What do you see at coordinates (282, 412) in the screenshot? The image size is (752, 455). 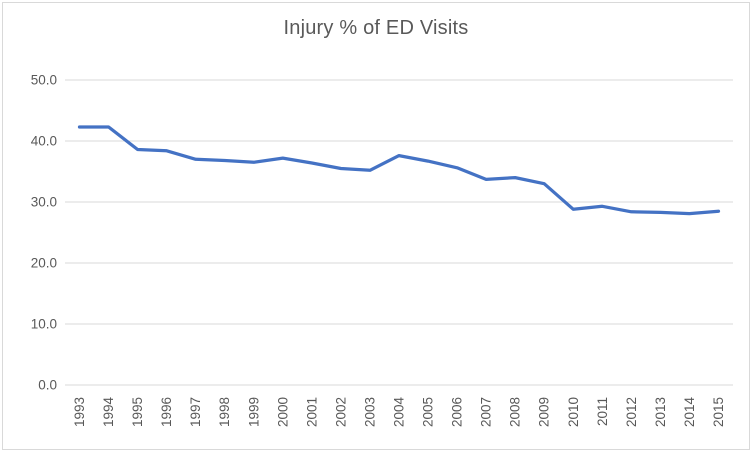 I see `x-tick-label: 2000` at bounding box center [282, 412].